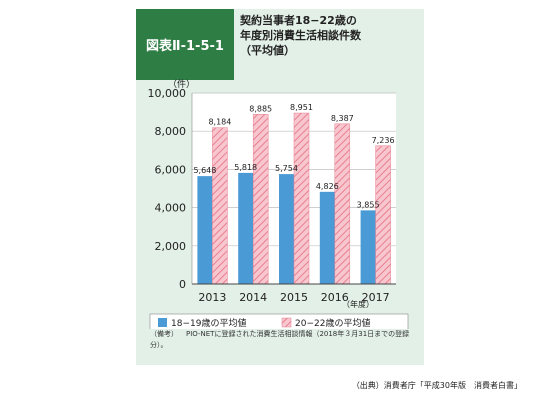  I want to click on bar-20-22-2014, so click(260, 199).